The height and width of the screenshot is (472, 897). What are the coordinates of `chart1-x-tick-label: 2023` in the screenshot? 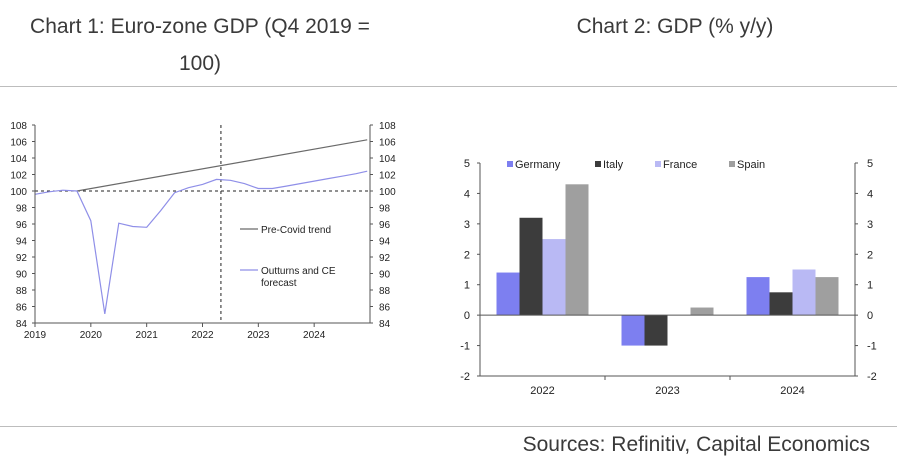 It's located at (258, 335).